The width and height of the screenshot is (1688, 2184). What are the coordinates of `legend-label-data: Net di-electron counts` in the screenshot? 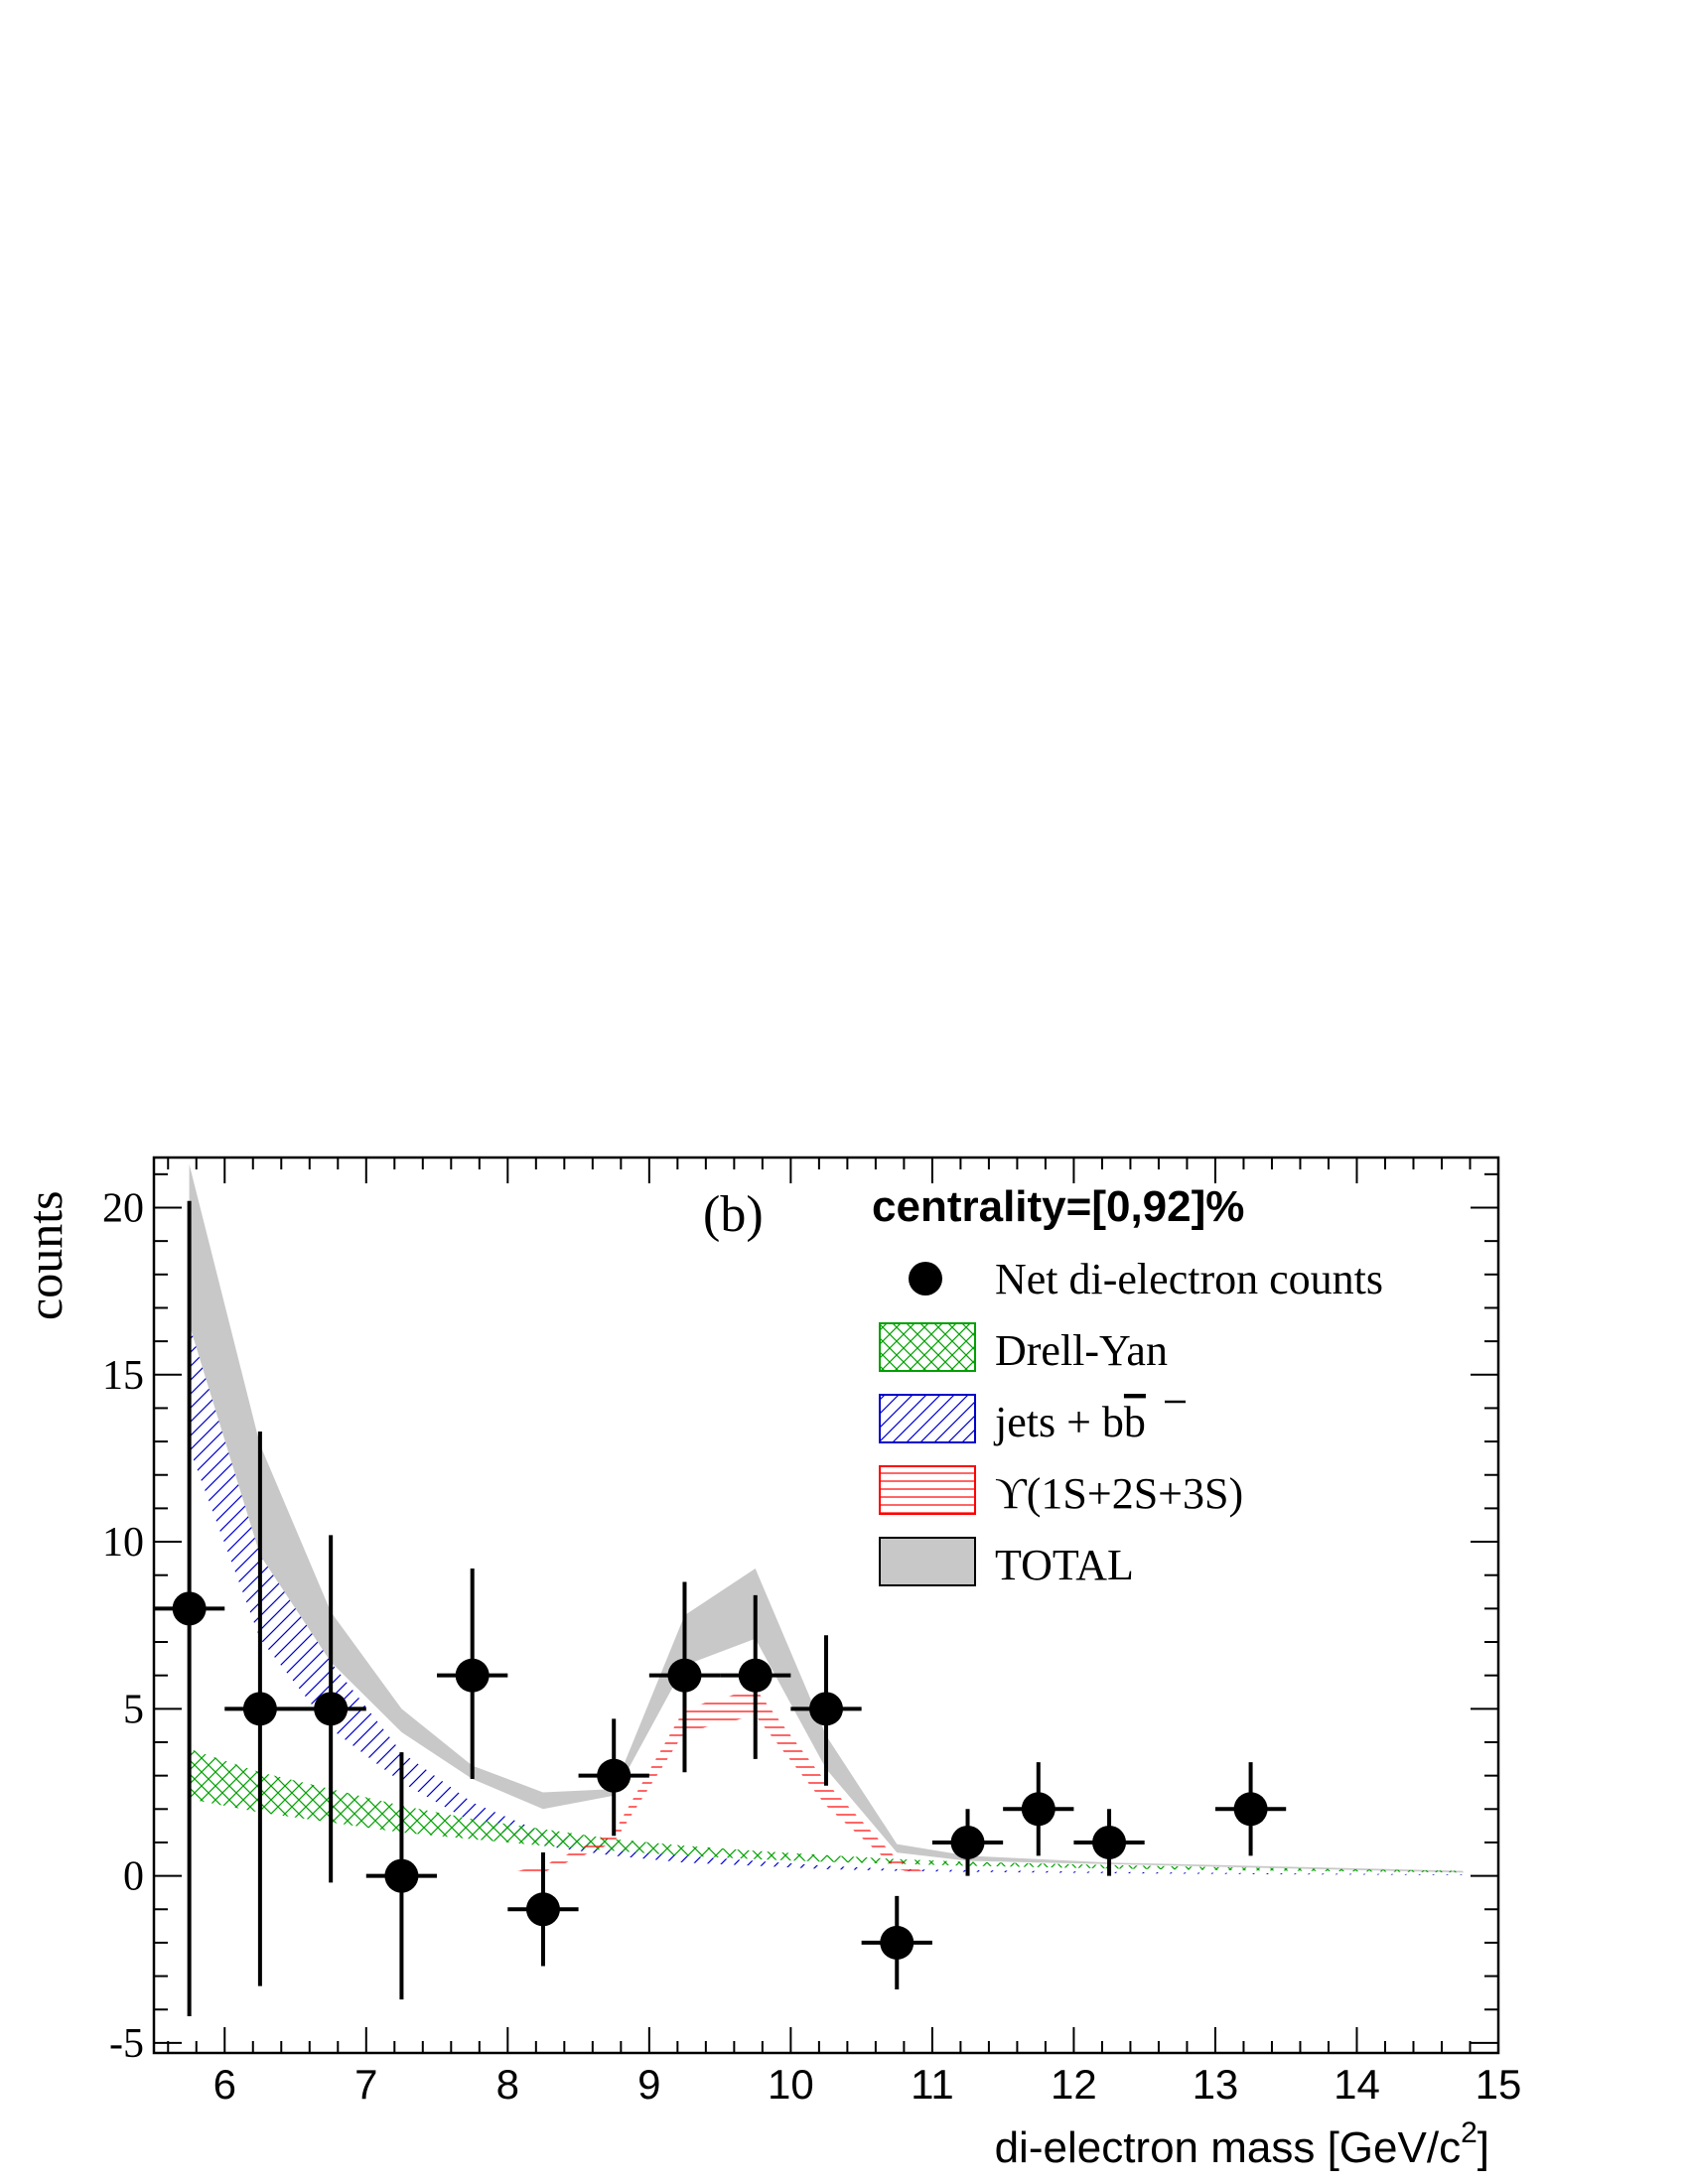 It's located at (1189, 1279).